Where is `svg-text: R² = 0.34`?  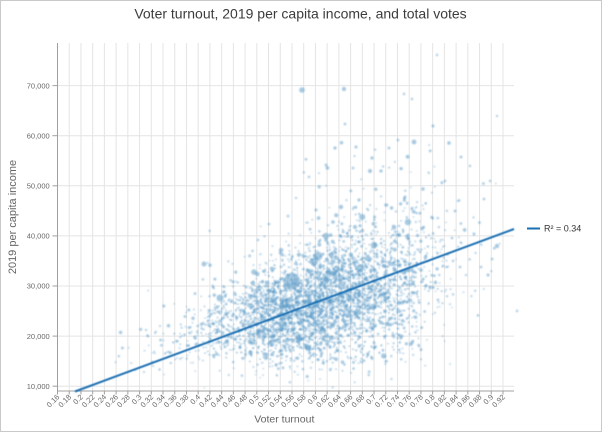
svg-text: R² = 0.34 is located at coordinates (562, 229).